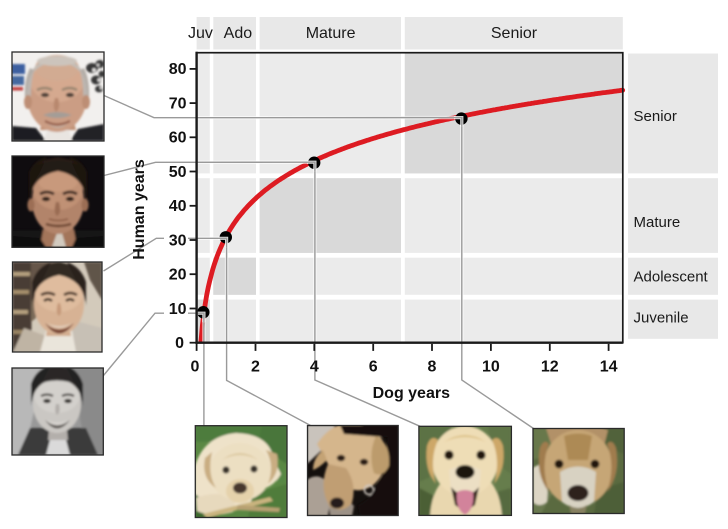 The image size is (728, 529). I want to click on svg-text: 20, so click(178, 275).